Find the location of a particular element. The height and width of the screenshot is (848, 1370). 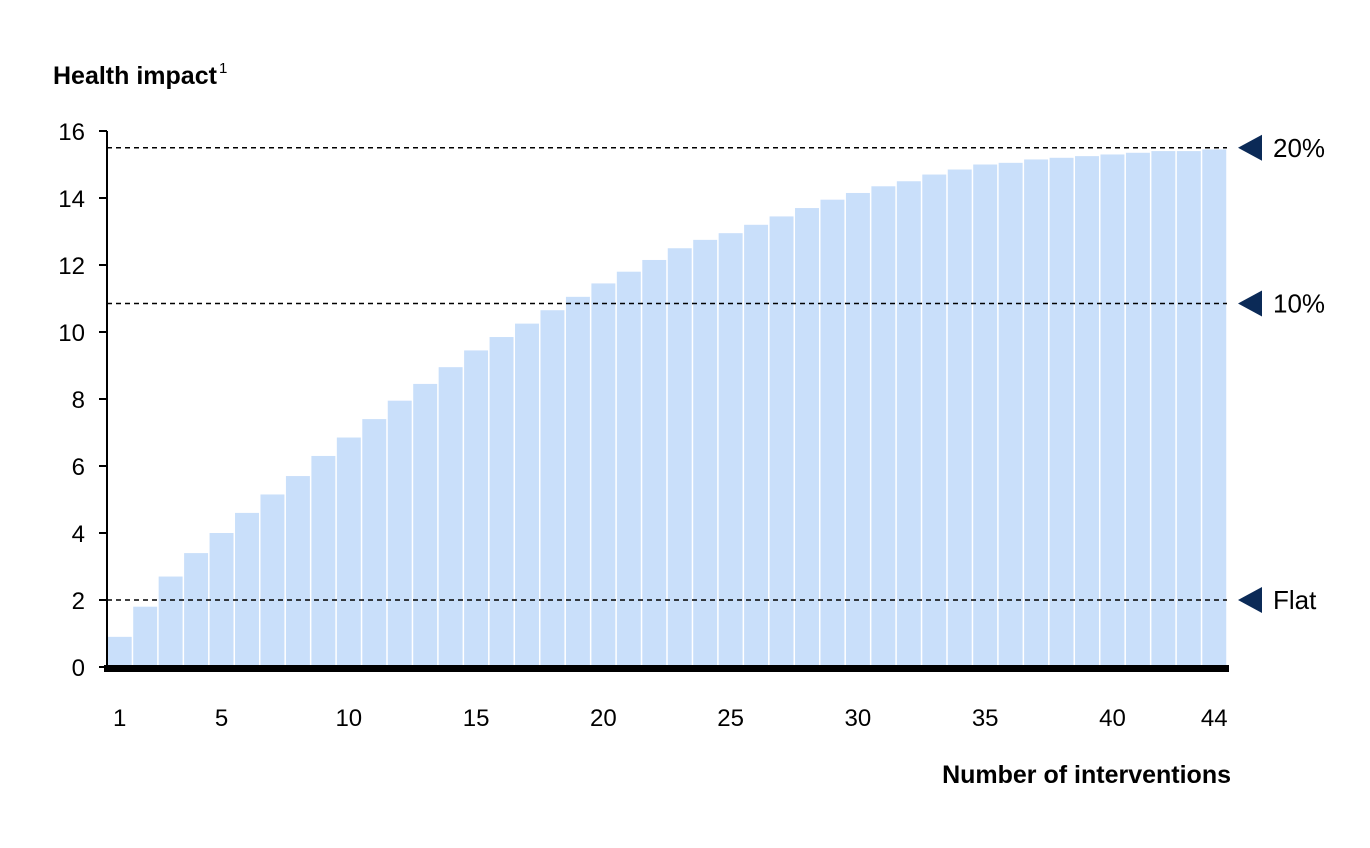

y-tick-label: 16 is located at coordinates (71, 132).